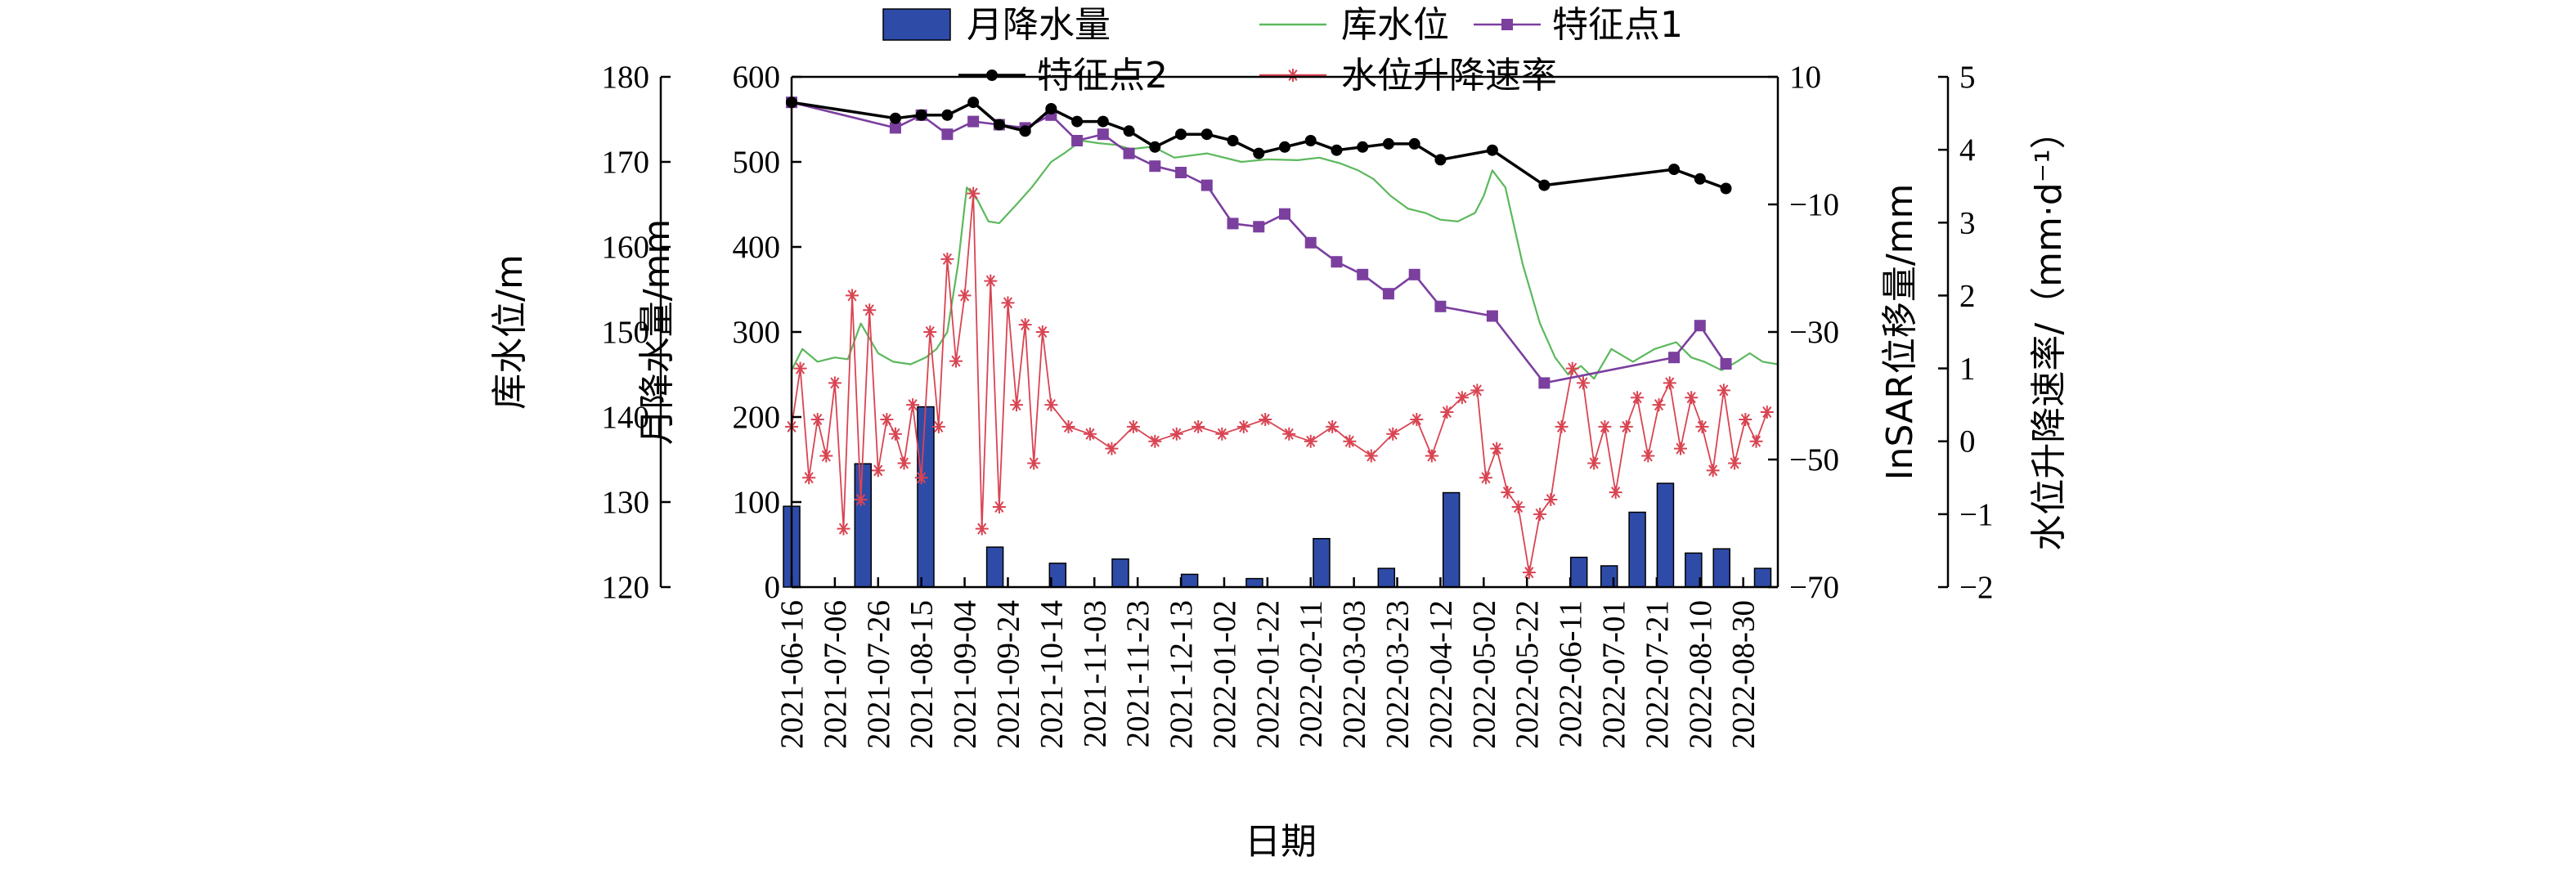 The image size is (2576, 870). I want to click on insar-axis-title: InSAR位移量/mm, so click(1900, 332).